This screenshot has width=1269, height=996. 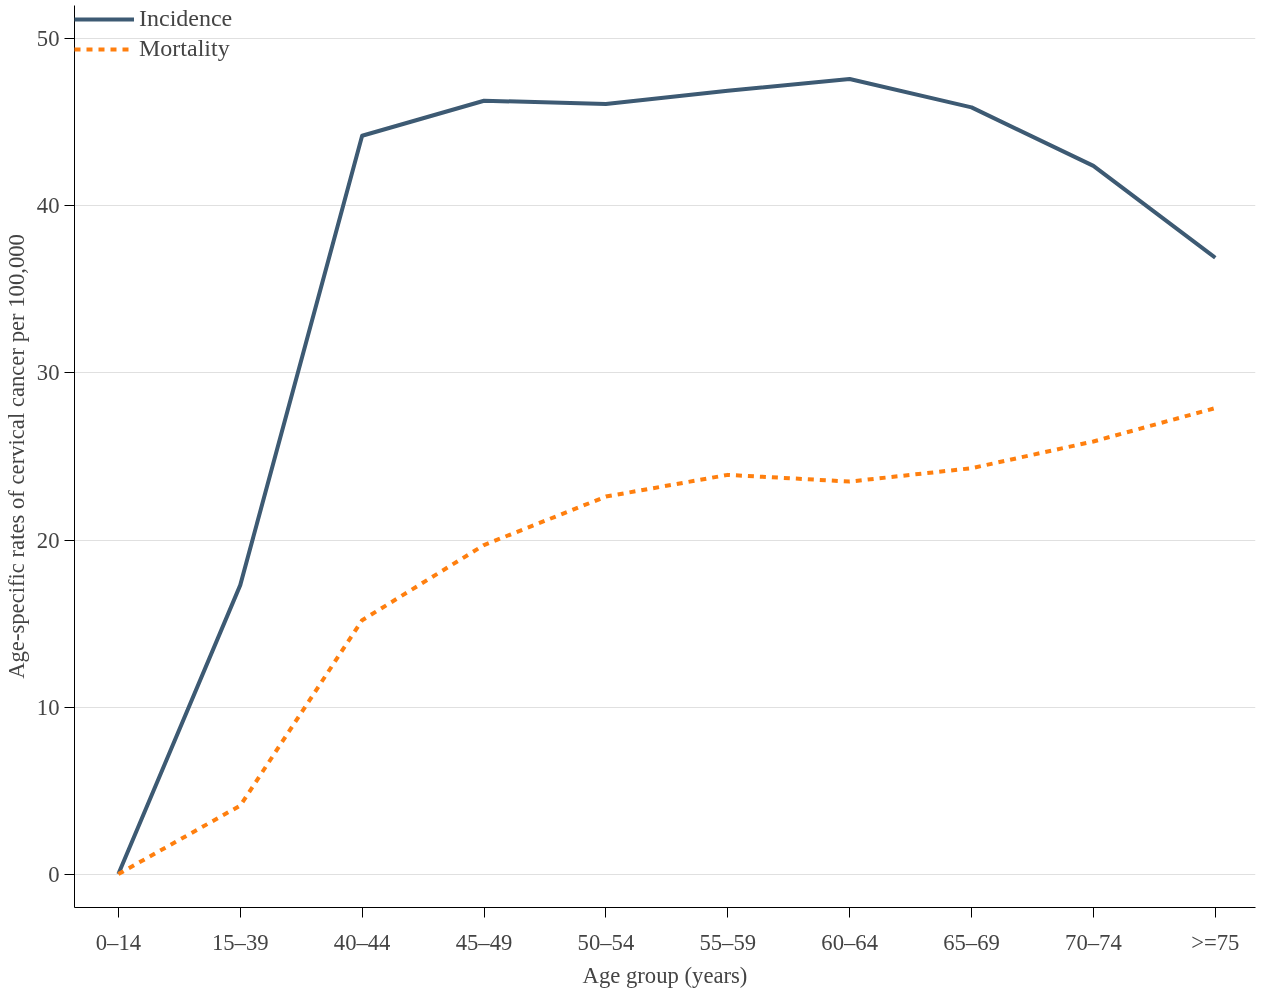 What do you see at coordinates (971, 942) in the screenshot?
I see `x-tick-label: 65–69` at bounding box center [971, 942].